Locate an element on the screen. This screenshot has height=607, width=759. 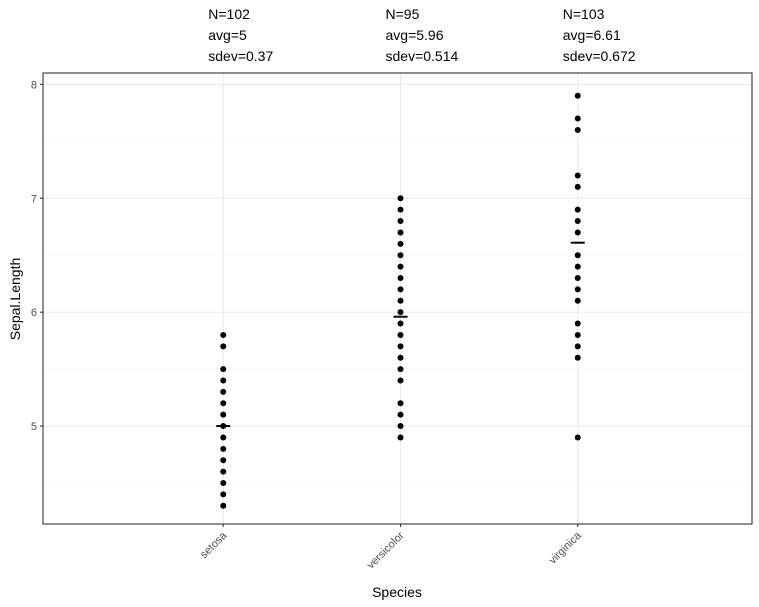
stat-avg: avg=6.61 is located at coordinates (592, 35).